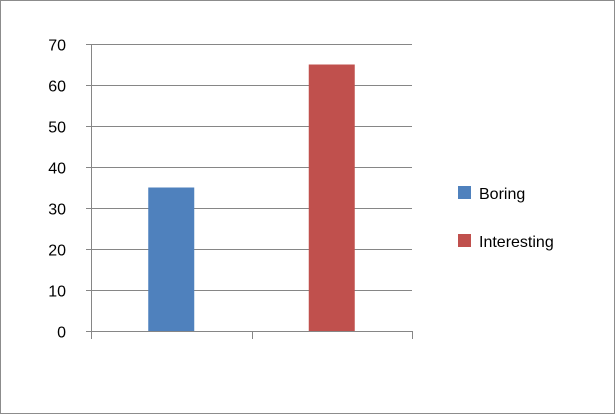  Describe the element at coordinates (57, 169) in the screenshot. I see `y-tick-label: 40` at that location.